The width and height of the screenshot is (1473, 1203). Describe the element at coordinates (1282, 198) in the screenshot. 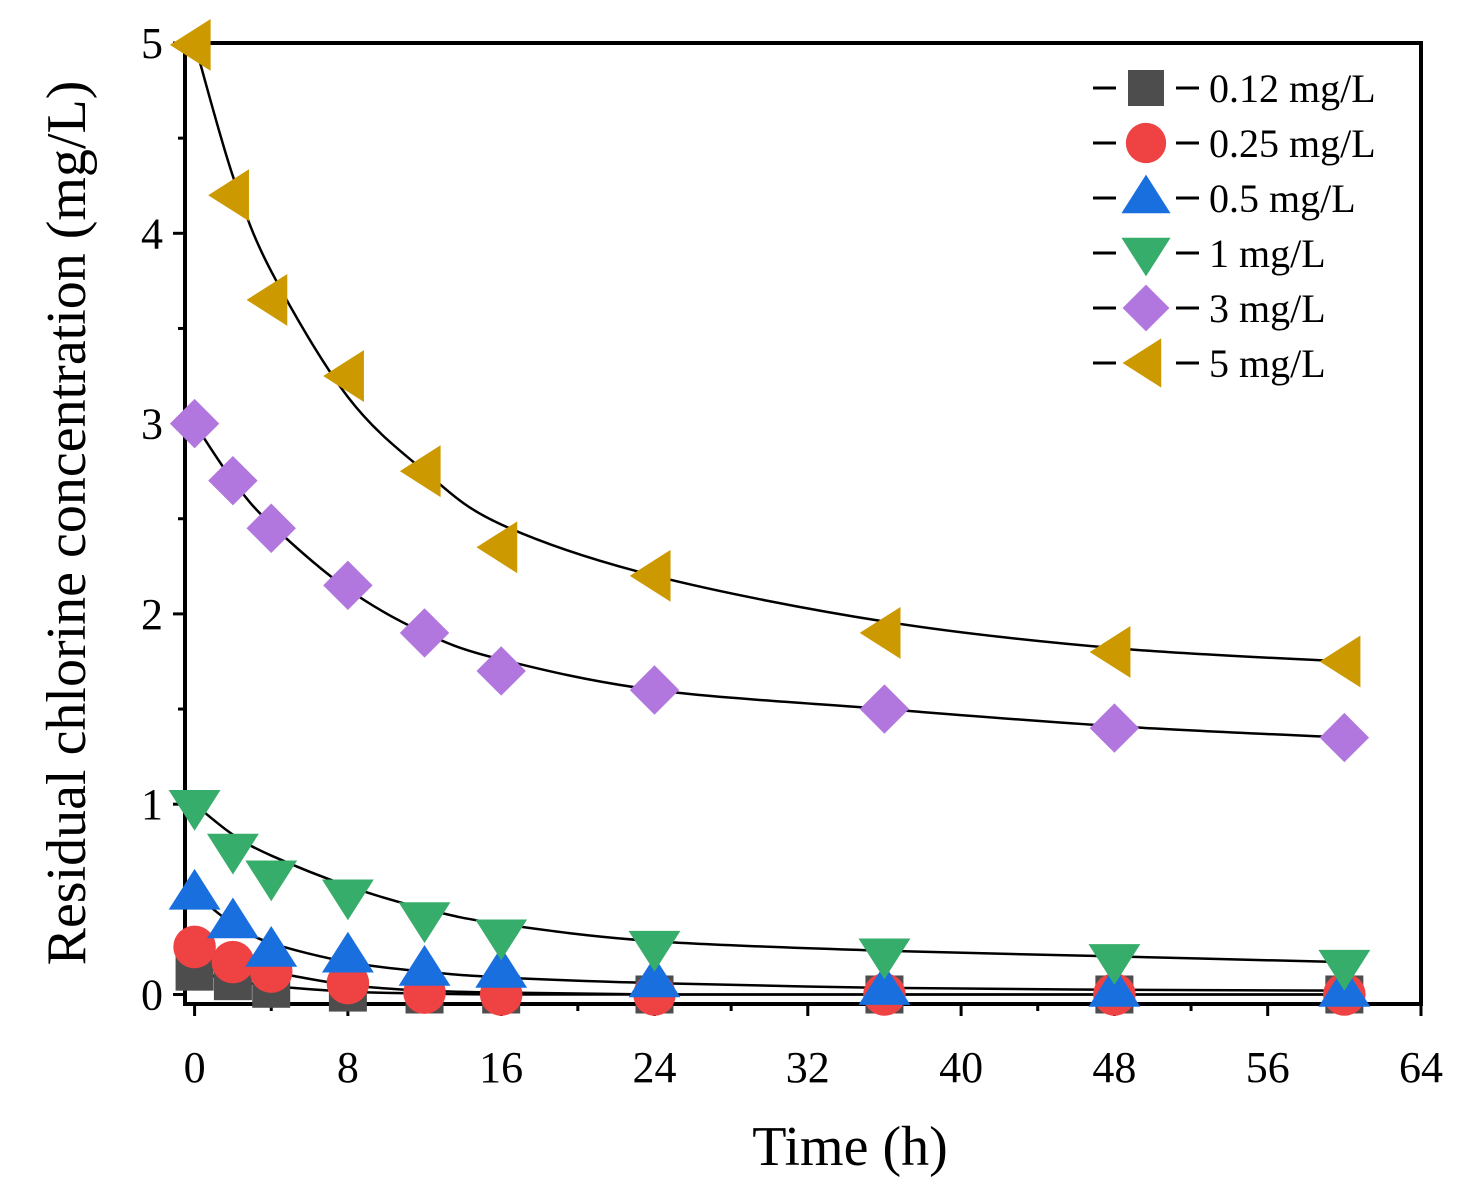

I see `legend-label: 0.5 mg/L` at that location.